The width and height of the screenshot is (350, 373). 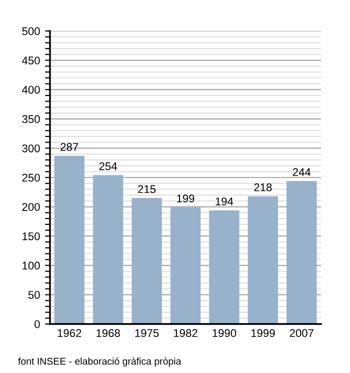 What do you see at coordinates (37, 324) in the screenshot?
I see `y-tick-label: 0` at bounding box center [37, 324].